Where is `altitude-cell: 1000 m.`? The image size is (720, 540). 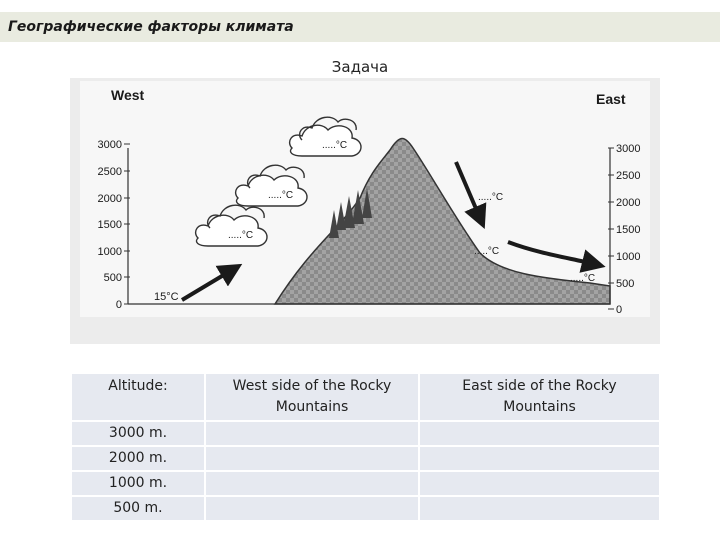 altitude-cell: 1000 m. is located at coordinates (138, 483).